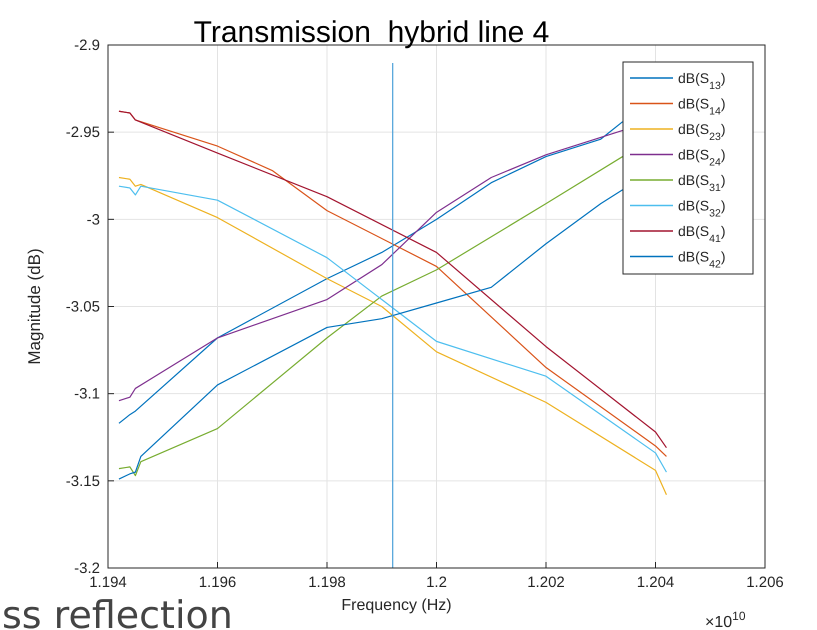  Describe the element at coordinates (702, 81) in the screenshot. I see `legend-label: dB(S$_{13}$)` at that location.